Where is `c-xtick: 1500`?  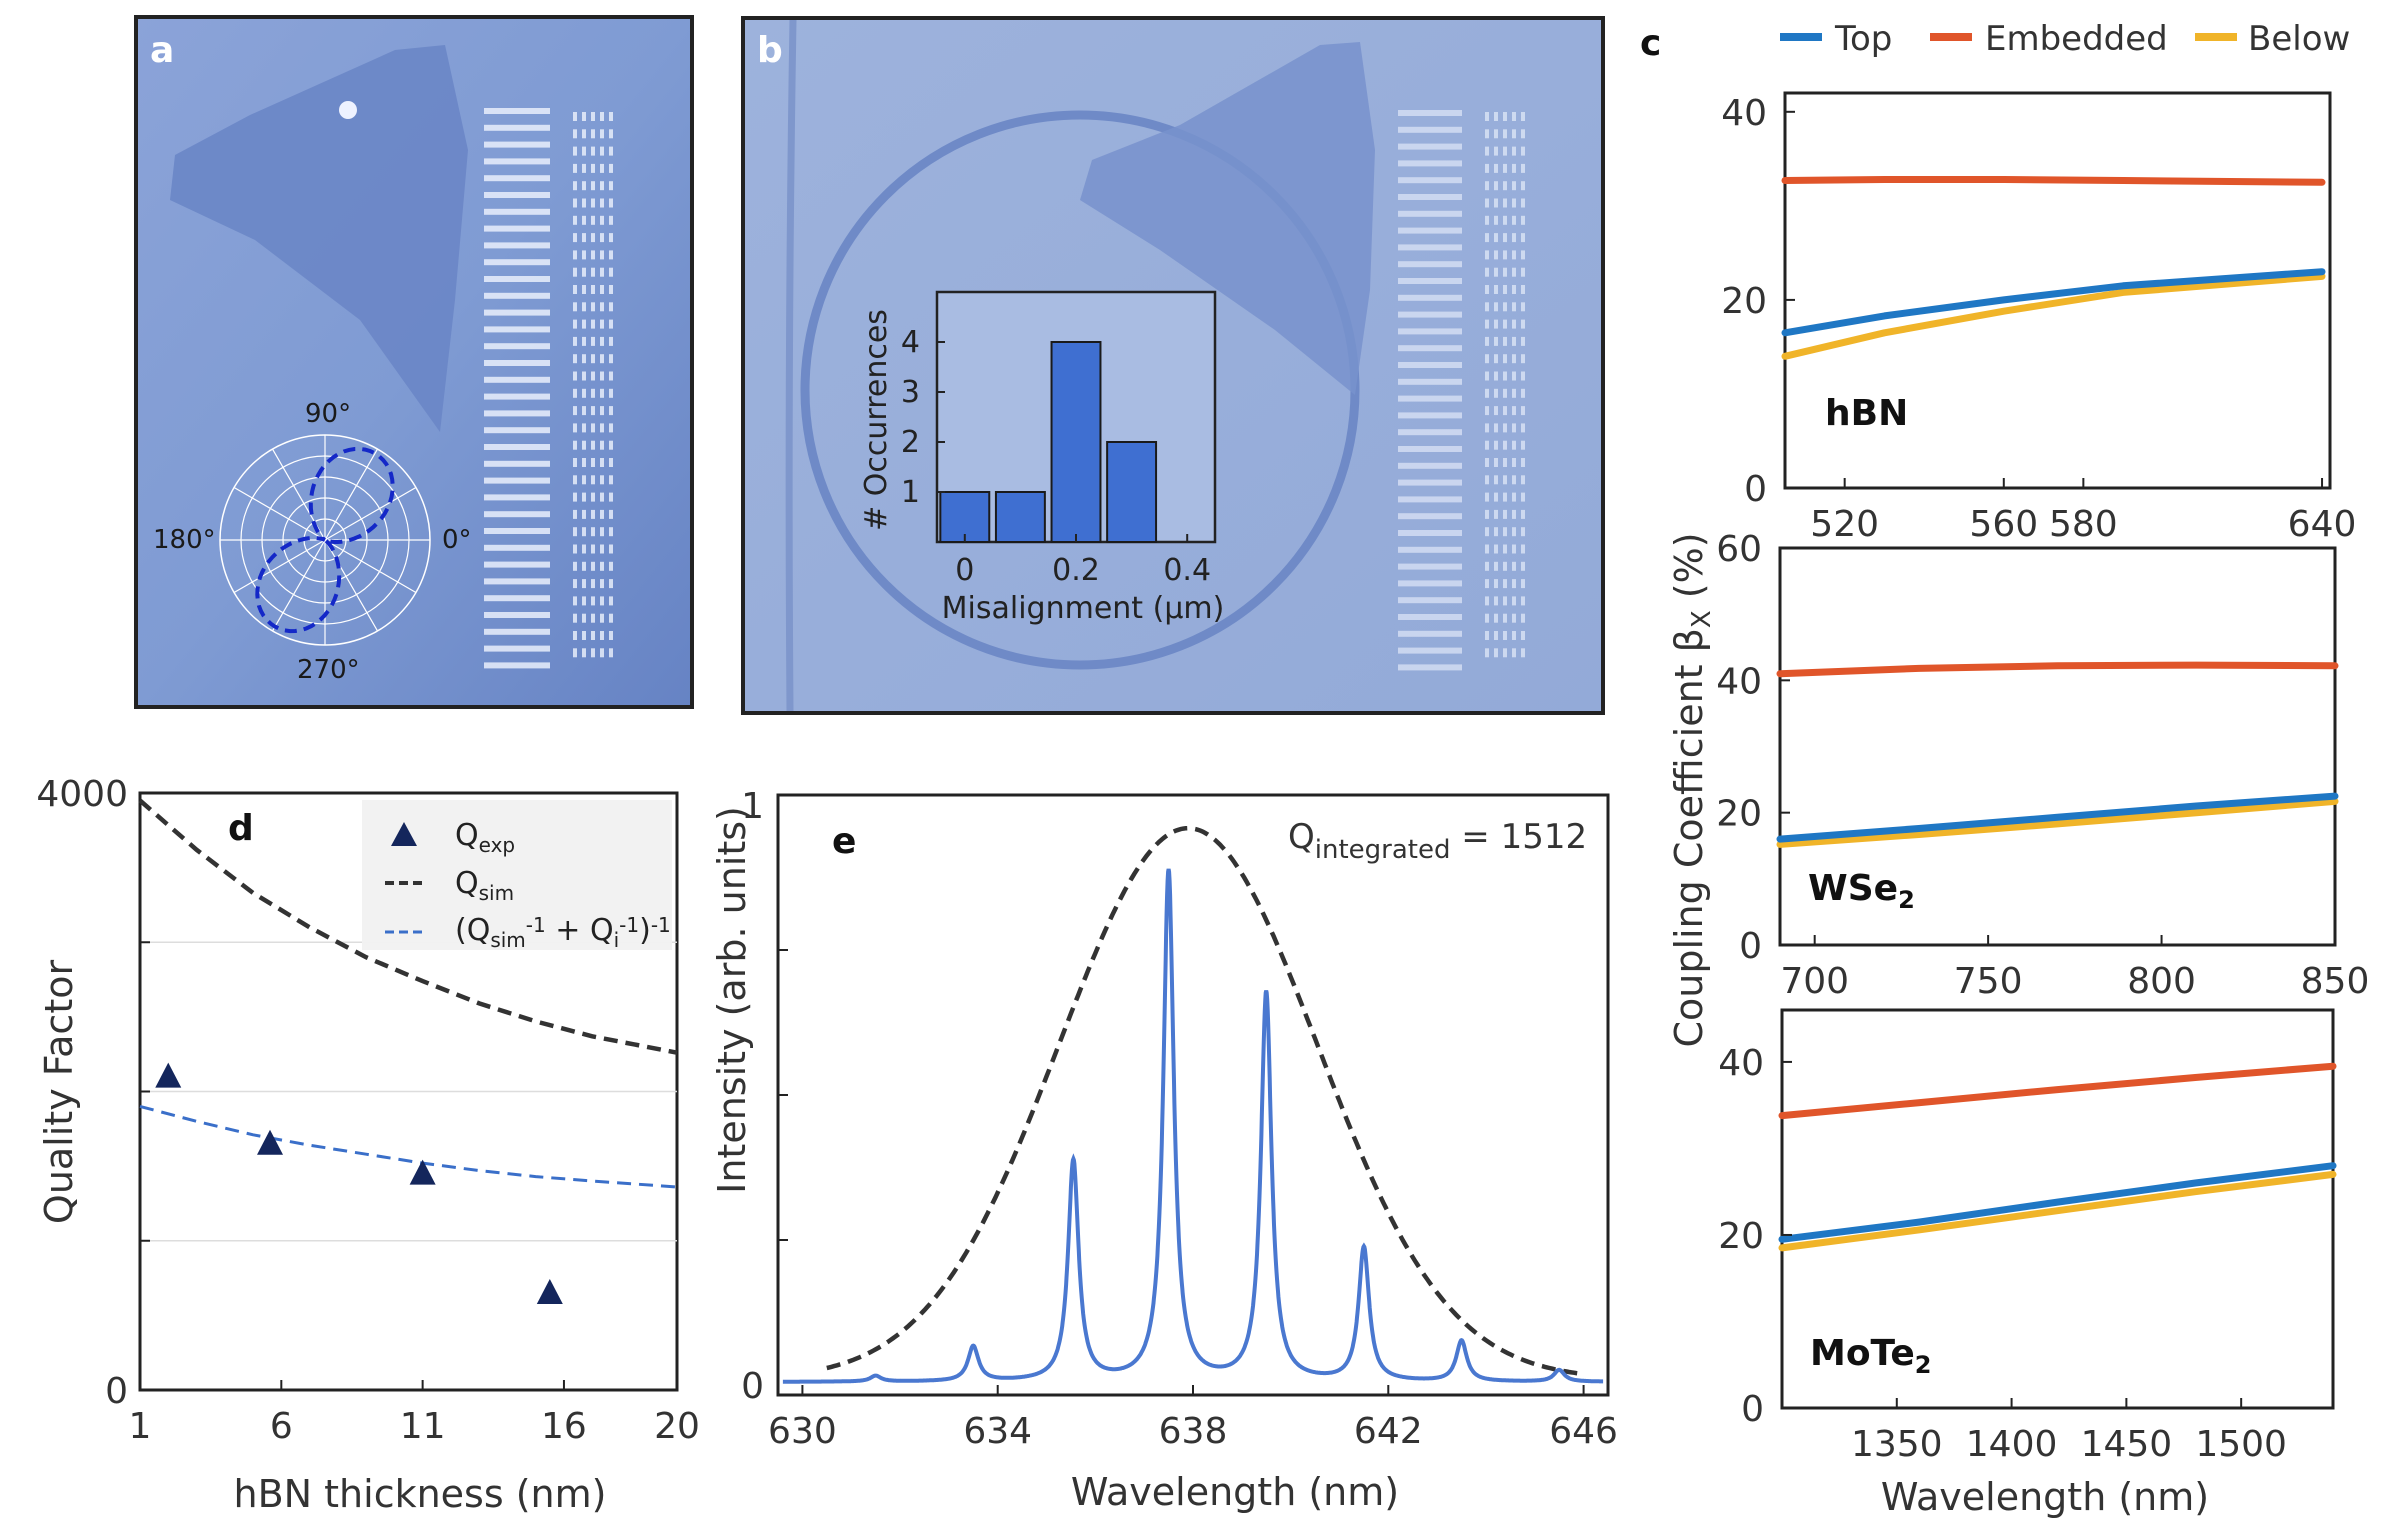 c-xtick: 1500 is located at coordinates (2241, 1444).